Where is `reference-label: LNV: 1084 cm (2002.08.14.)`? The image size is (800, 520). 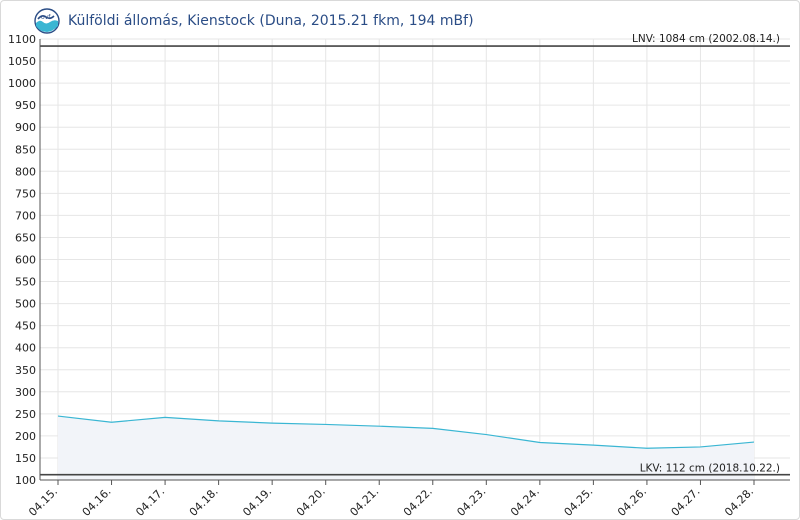 reference-label: LNV: 1084 cm (2002.08.14.) is located at coordinates (706, 39).